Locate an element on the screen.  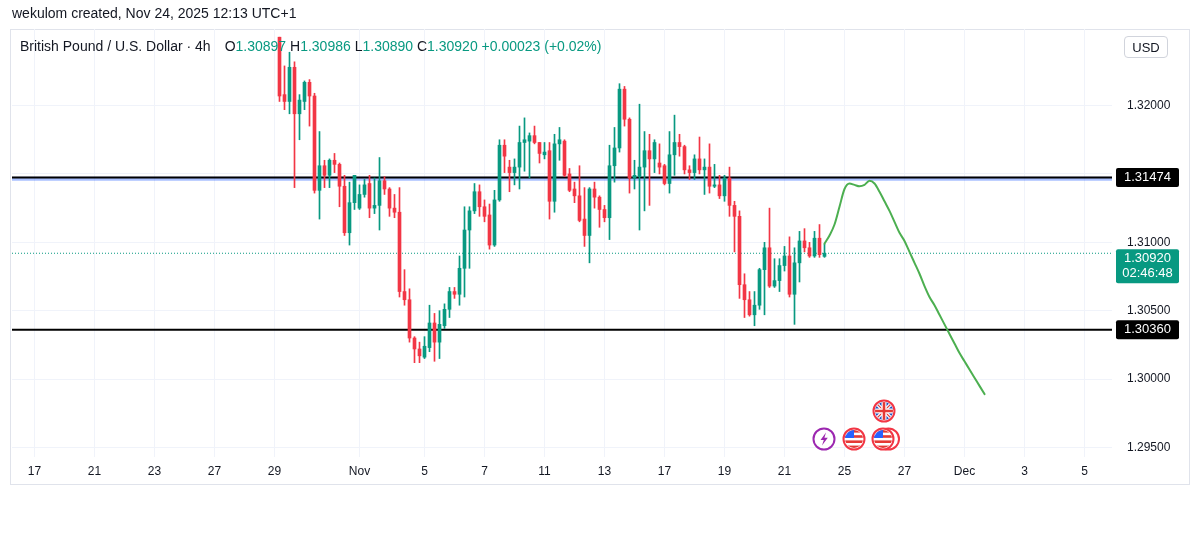
x-tick-label: 7 is located at coordinates (485, 470).